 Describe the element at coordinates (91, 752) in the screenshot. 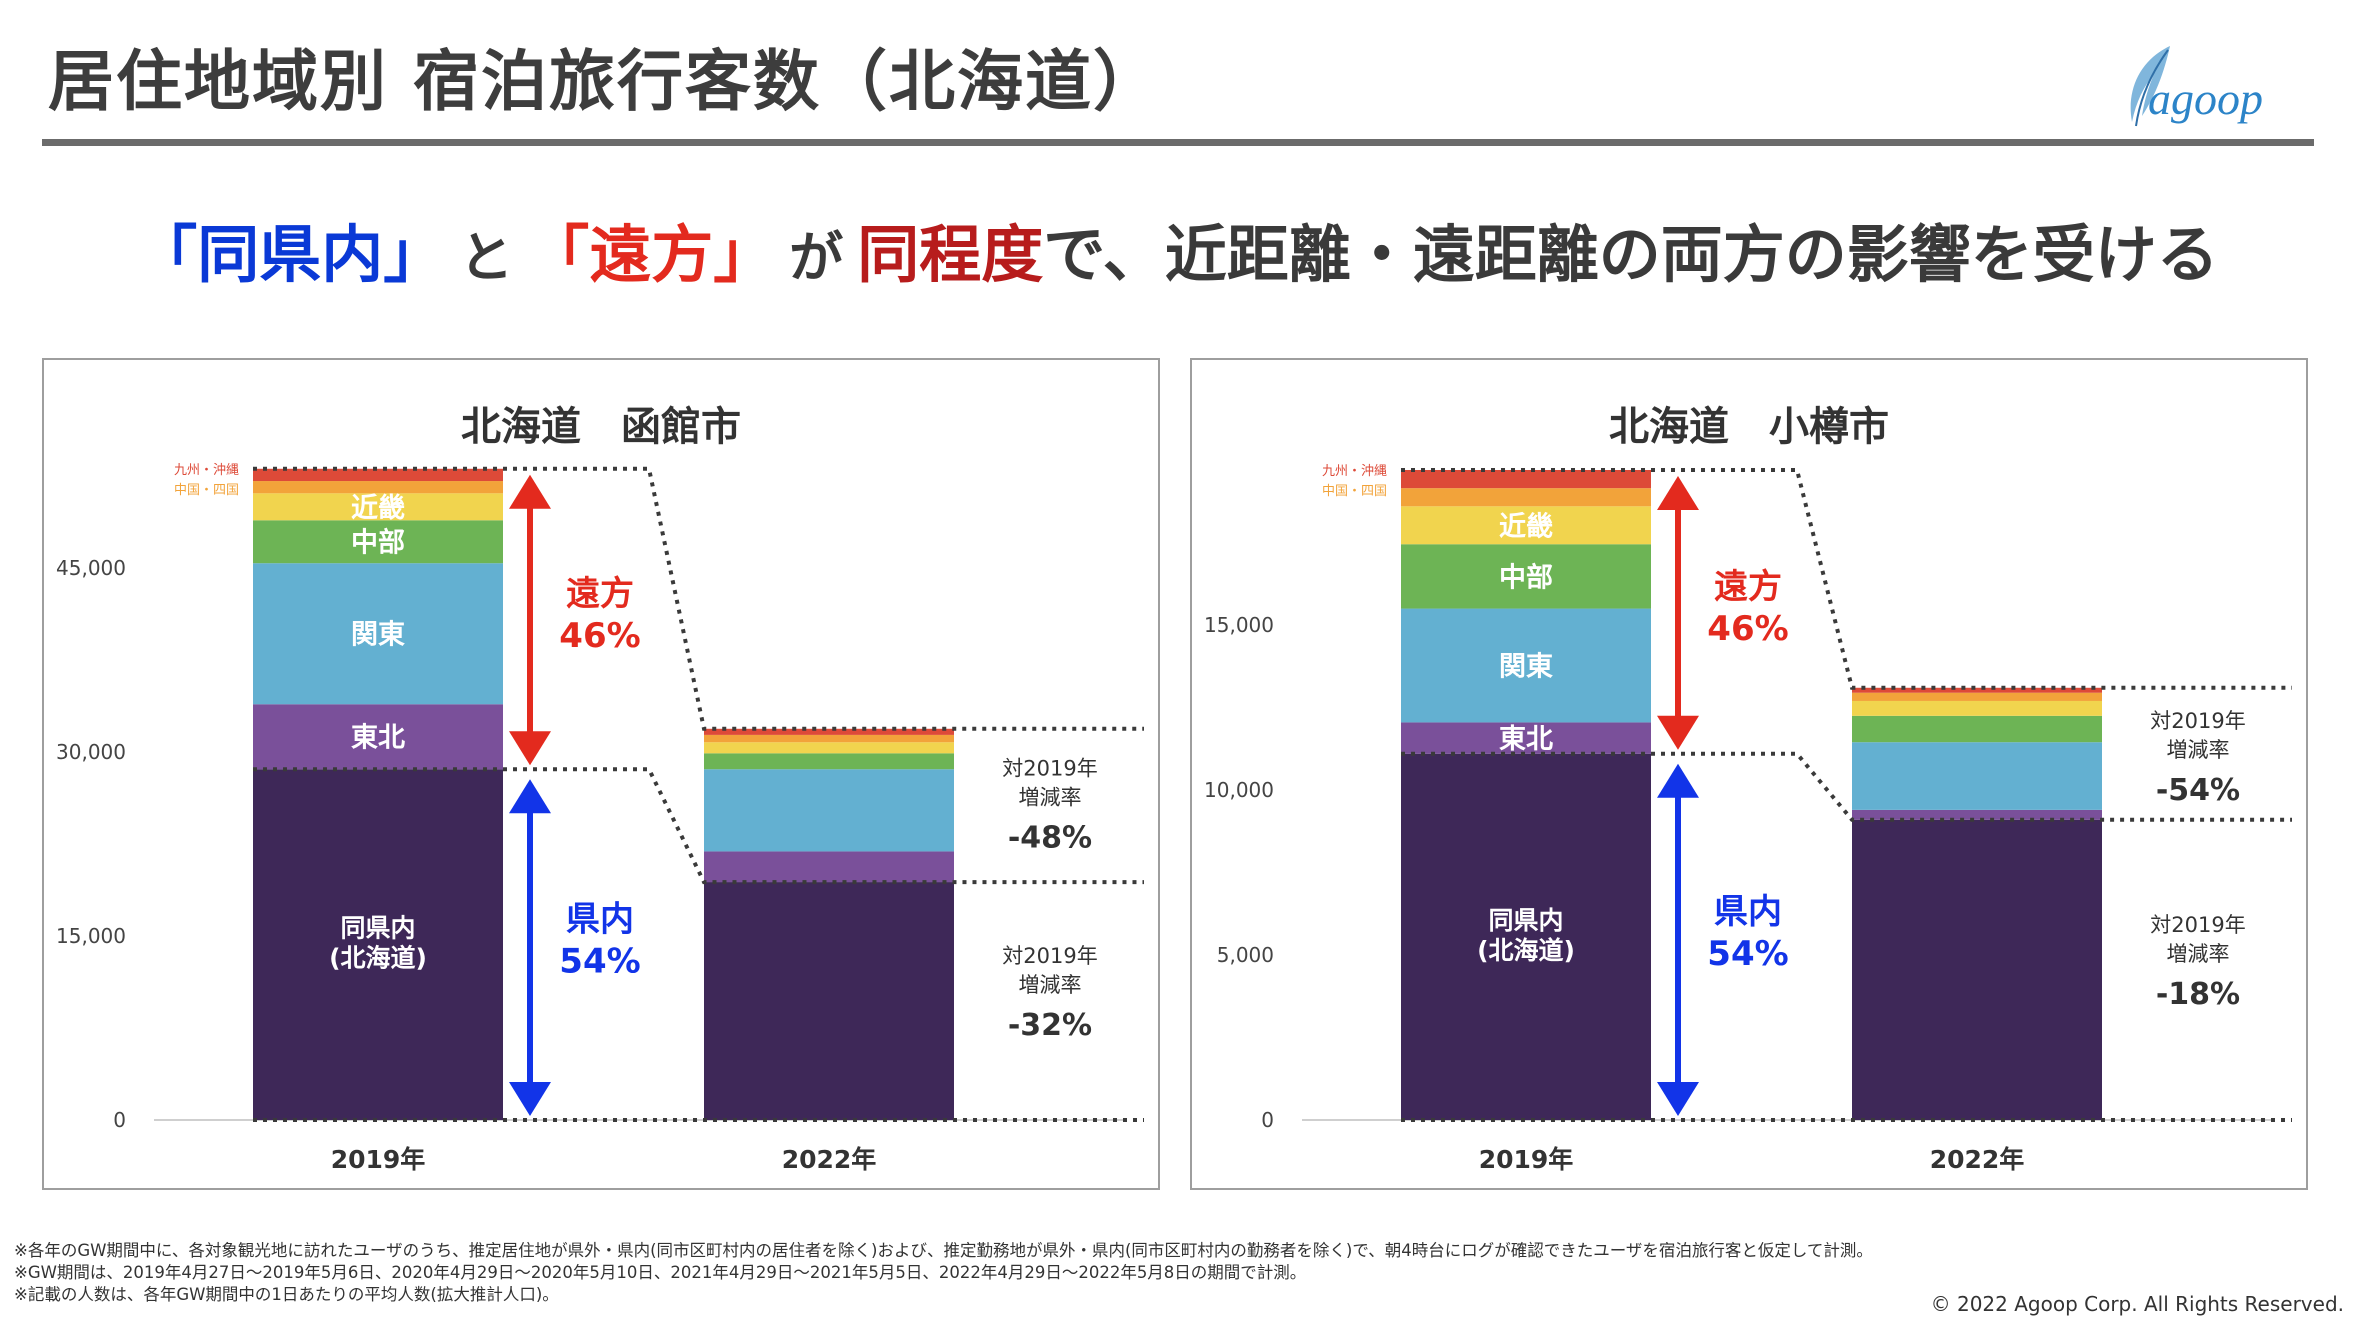

I see `y-tick-label: 30,000` at that location.